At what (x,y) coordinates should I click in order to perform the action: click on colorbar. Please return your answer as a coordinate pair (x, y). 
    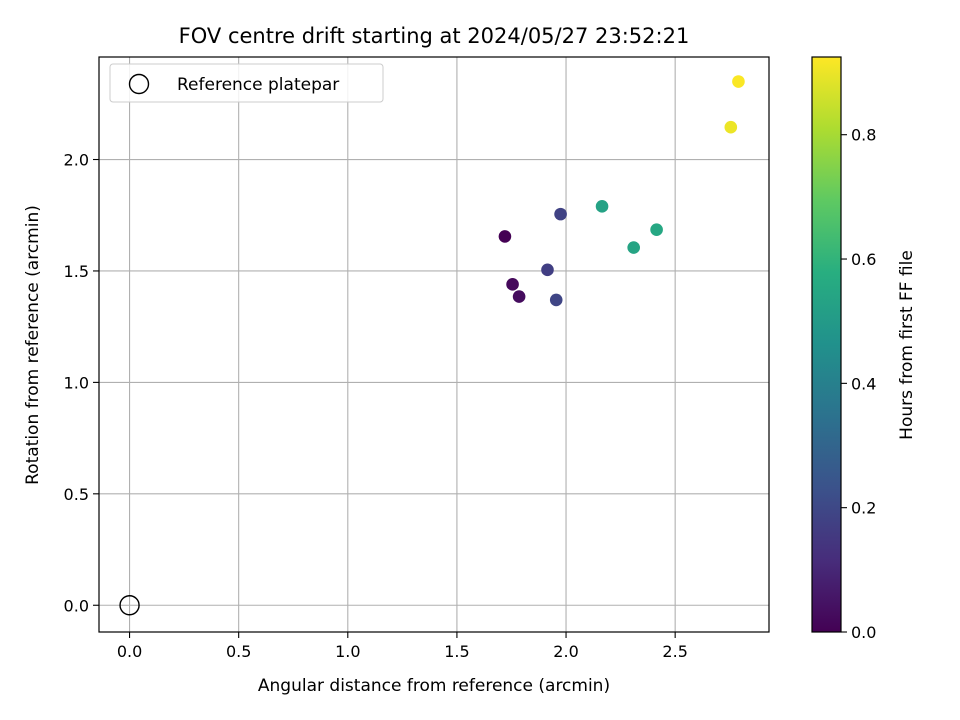
    Looking at the image, I should click on (826, 344).